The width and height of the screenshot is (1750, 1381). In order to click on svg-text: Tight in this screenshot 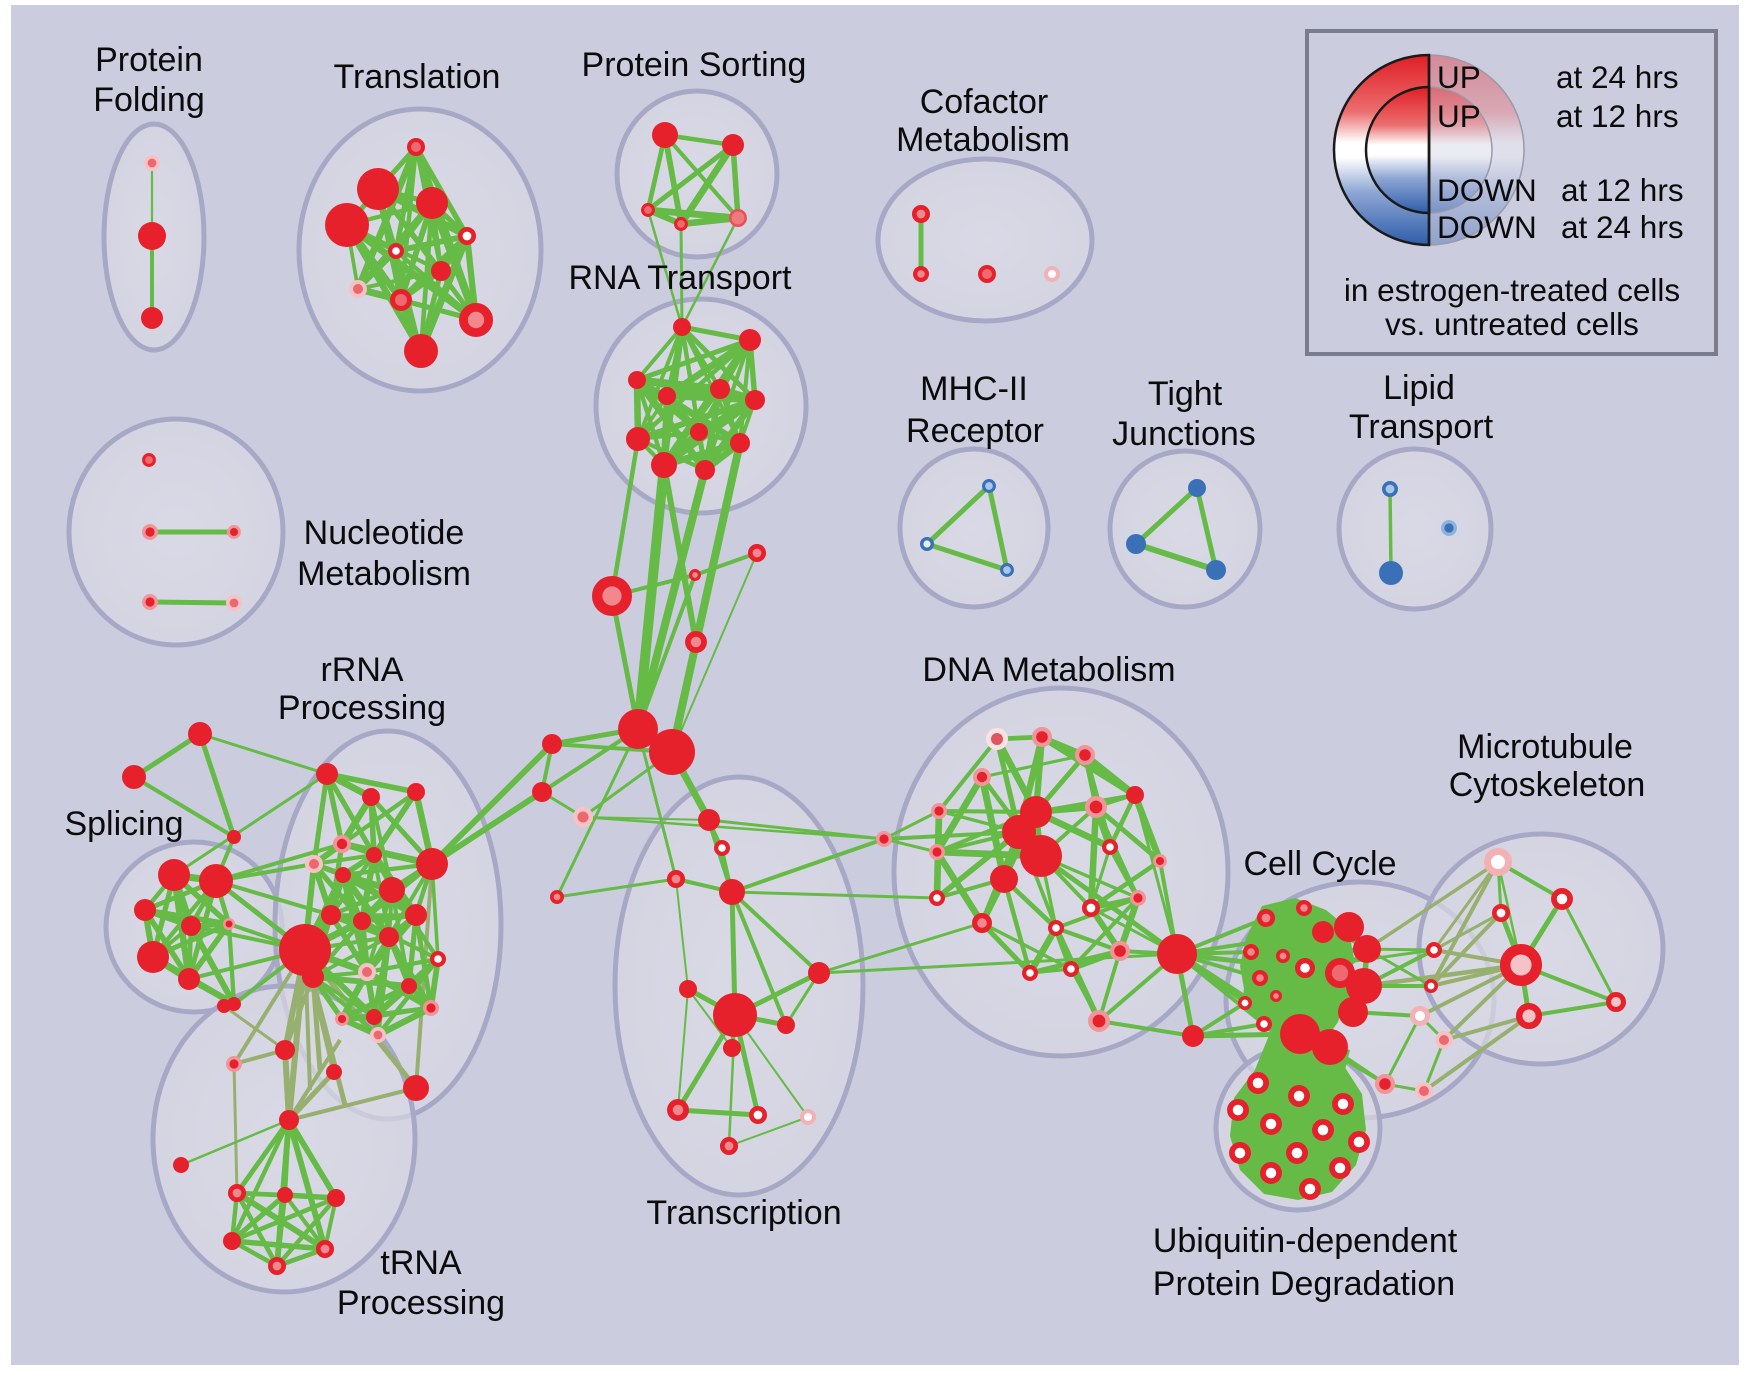, I will do `click(1185, 394)`.